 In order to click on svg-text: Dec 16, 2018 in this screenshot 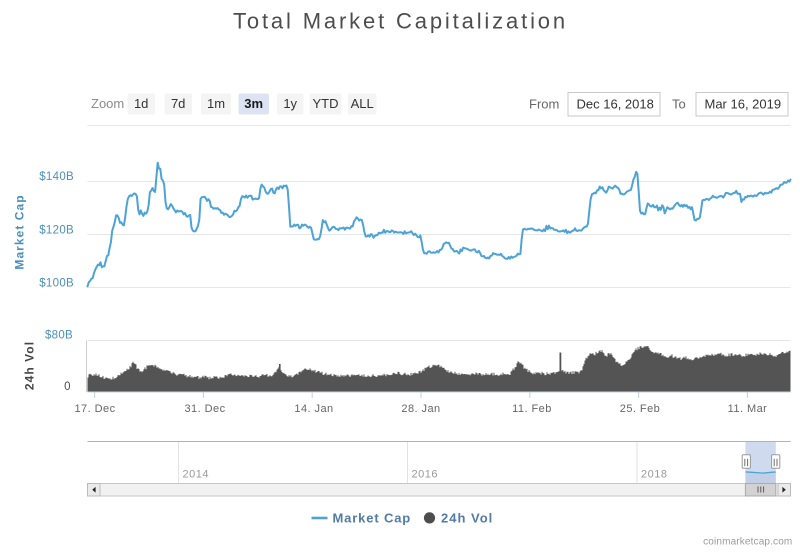, I will do `click(615, 104)`.